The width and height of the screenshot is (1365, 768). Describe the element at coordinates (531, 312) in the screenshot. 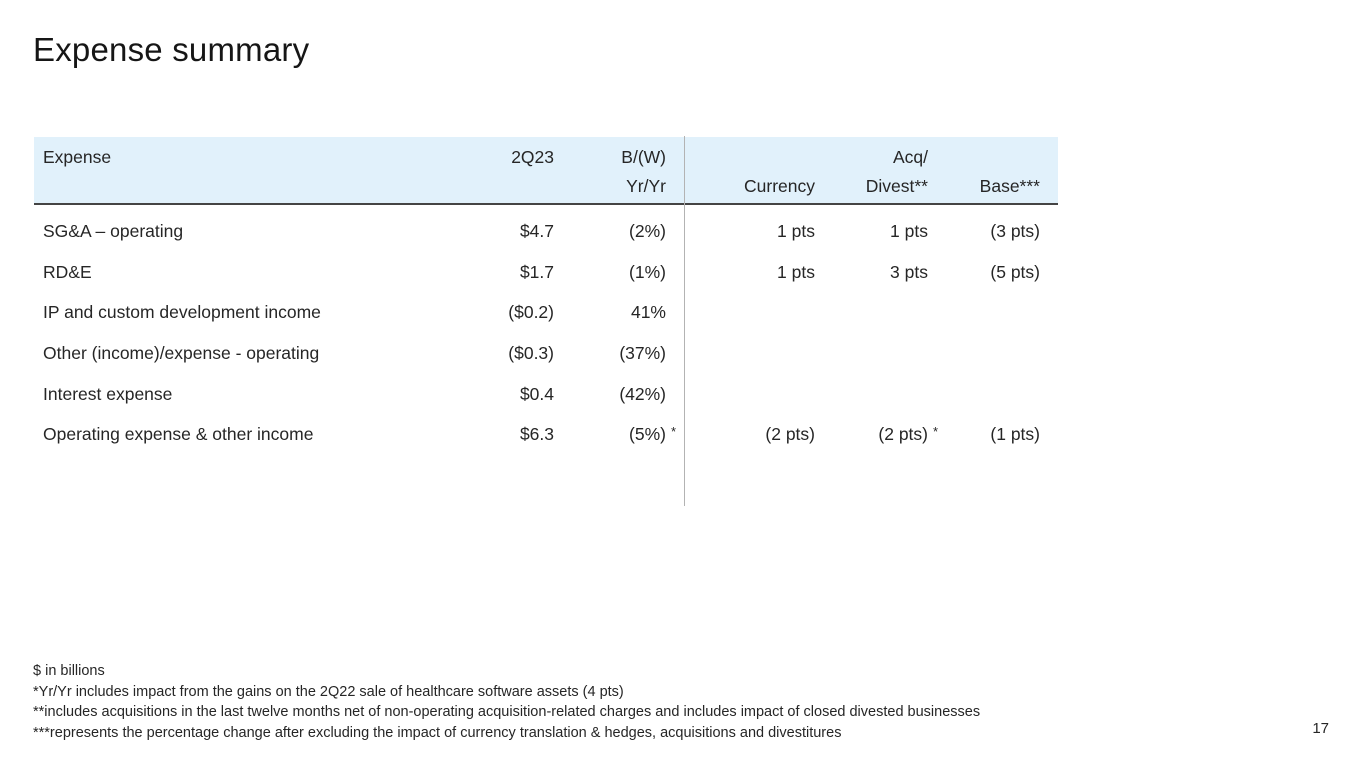

I see `q223-value: ($0.2)` at that location.